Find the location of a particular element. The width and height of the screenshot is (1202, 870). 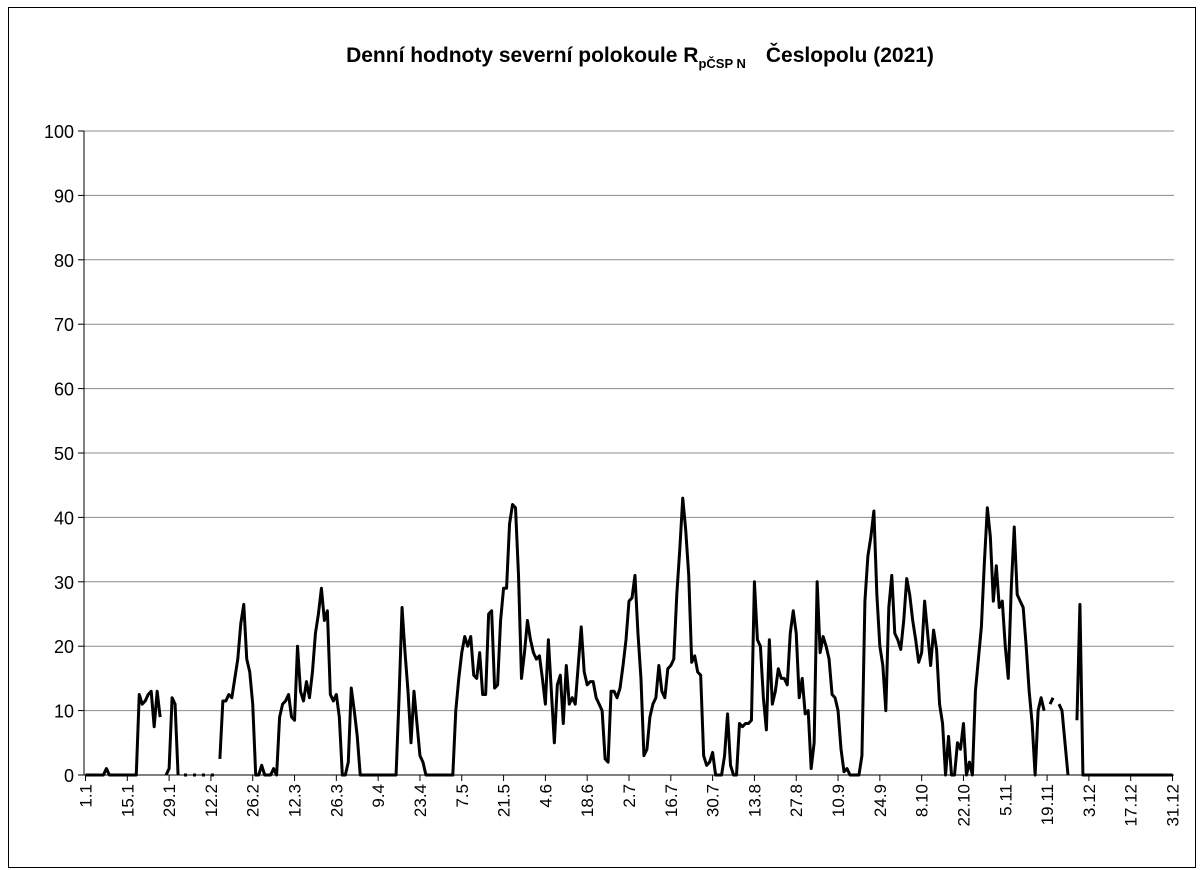

y-tick-label: 70 is located at coordinates (64, 325).